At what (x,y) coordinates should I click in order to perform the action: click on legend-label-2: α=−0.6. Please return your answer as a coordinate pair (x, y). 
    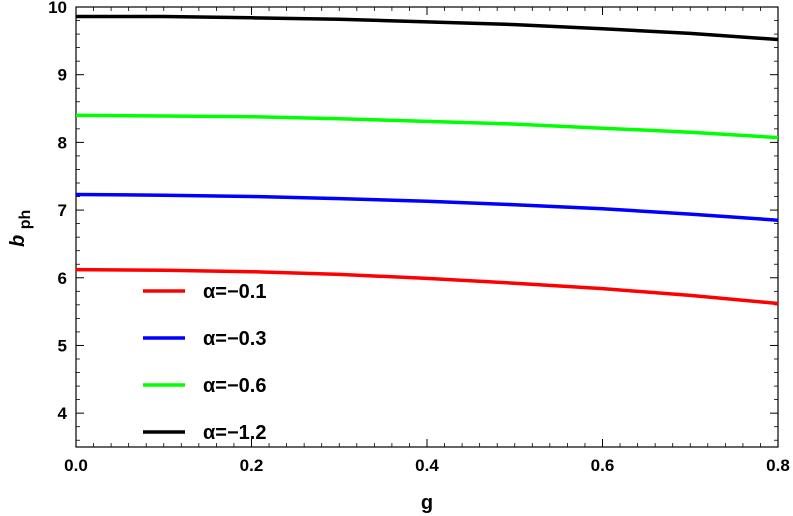
    Looking at the image, I should click on (234, 386).